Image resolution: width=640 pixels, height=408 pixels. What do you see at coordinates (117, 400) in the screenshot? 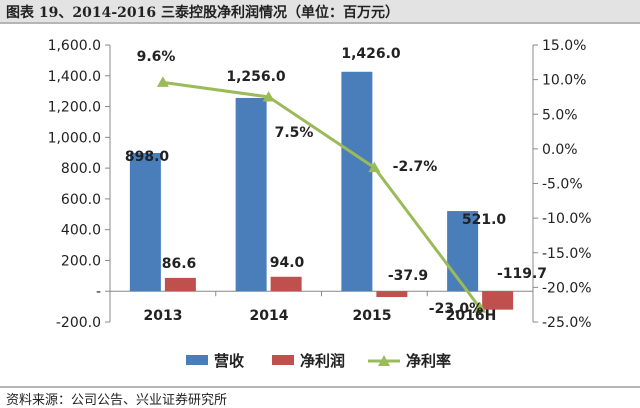
I see `source-note: 资料来源：公司公告、兴业证券研究所` at bounding box center [117, 400].